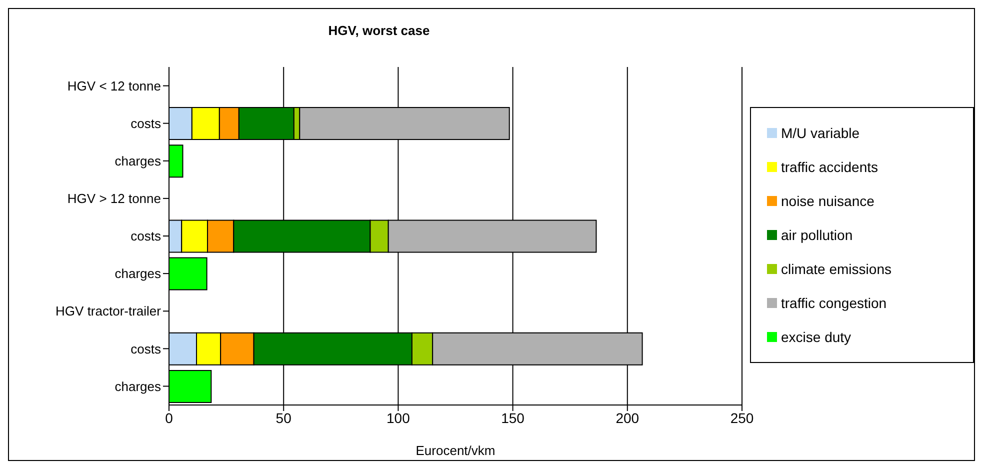 The image size is (983, 469). Describe the element at coordinates (169, 418) in the screenshot. I see `x-tick-label: 0` at that location.